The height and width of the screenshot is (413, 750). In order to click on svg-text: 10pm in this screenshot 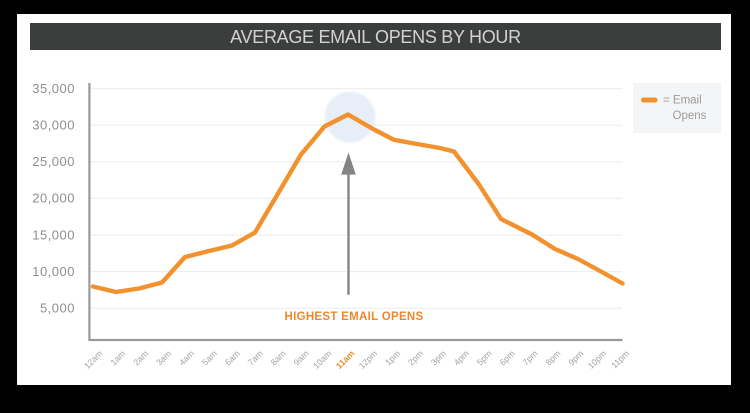, I will do `click(597, 359)`.